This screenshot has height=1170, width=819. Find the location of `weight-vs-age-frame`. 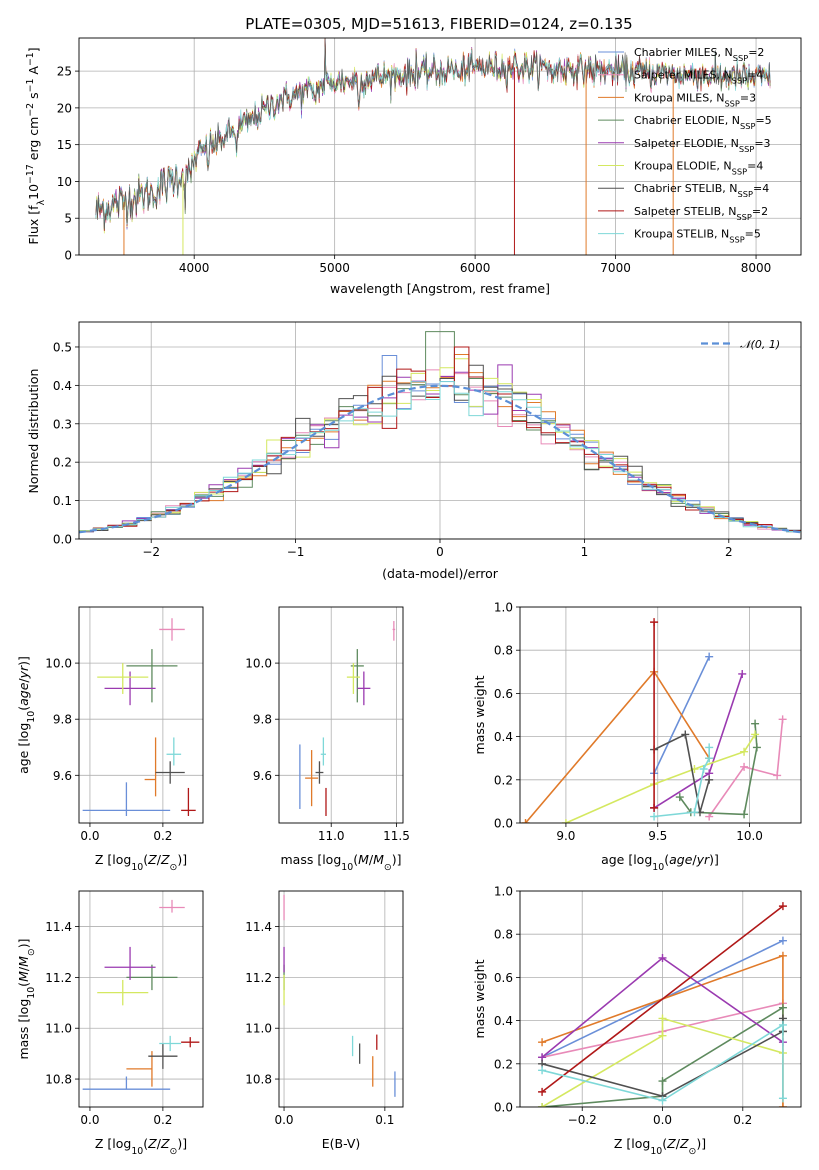

weight-vs-age-frame is located at coordinates (660, 715).